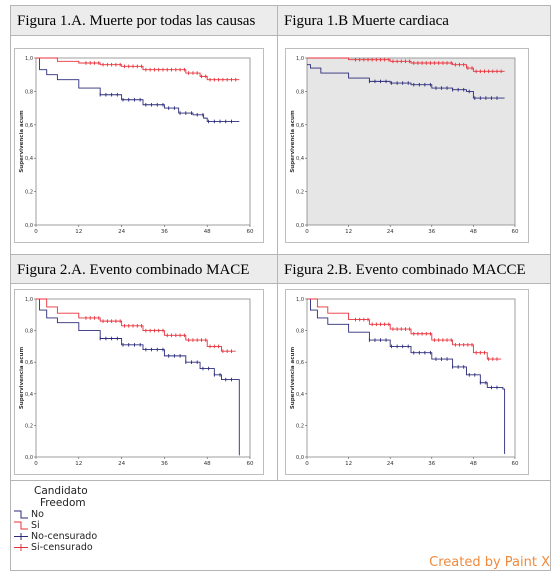 The image size is (560, 576). Describe the element at coordinates (144, 21) in the screenshot. I see `header-fig1a: Figura 1.A. Muerte por todas las causas` at that location.